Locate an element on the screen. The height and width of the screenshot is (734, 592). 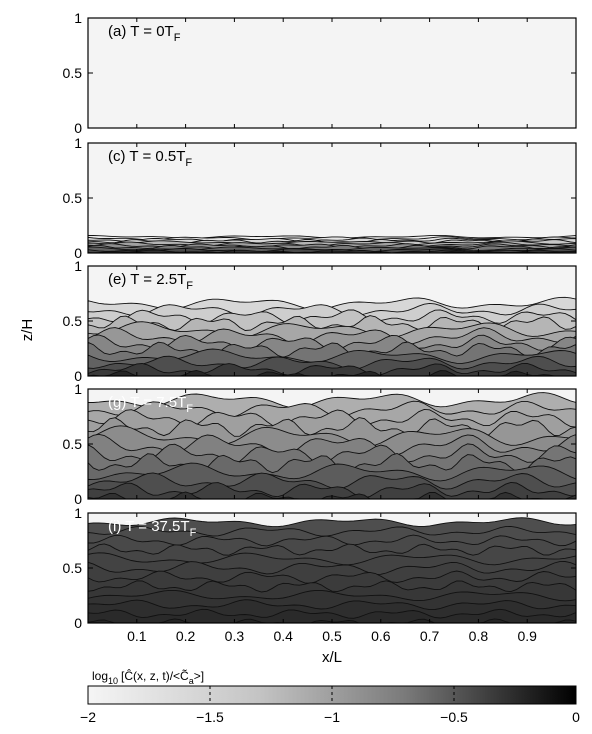
colorbar-ticks: −2 −1.5 −1 −0.5 0 is located at coordinates (330, 705).